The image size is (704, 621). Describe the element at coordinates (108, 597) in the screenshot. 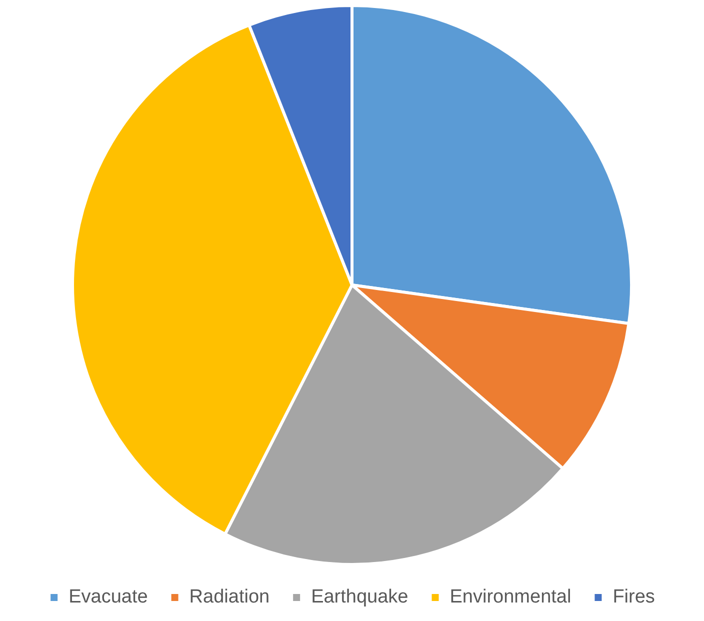

I see `legend-label: Evacuate` at that location.